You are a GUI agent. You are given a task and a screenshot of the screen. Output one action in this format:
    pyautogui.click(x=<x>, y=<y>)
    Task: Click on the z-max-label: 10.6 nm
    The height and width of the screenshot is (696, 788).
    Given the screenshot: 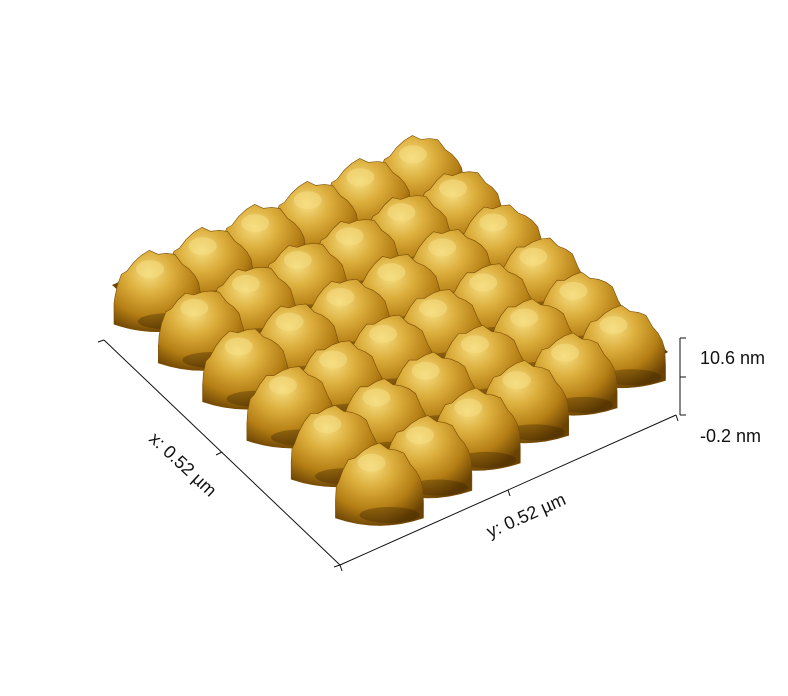 What is the action you would take?
    pyautogui.click(x=732, y=358)
    